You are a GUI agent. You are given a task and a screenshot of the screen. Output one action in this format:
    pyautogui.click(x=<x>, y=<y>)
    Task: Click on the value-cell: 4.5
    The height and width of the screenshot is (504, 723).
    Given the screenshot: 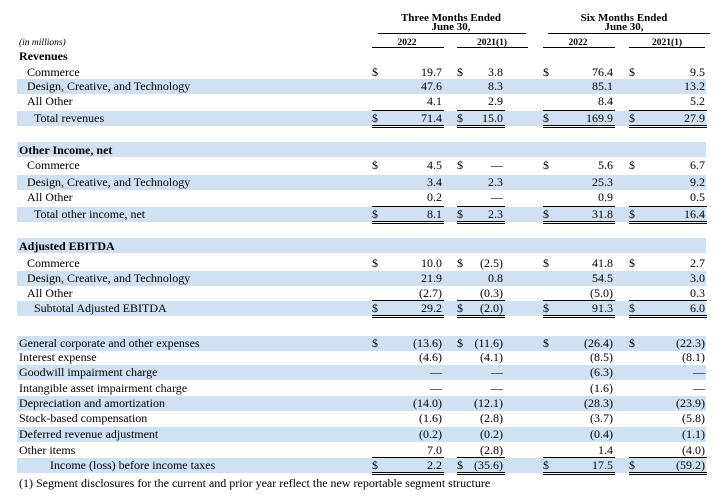 What is the action you would take?
    pyautogui.click(x=434, y=165)
    